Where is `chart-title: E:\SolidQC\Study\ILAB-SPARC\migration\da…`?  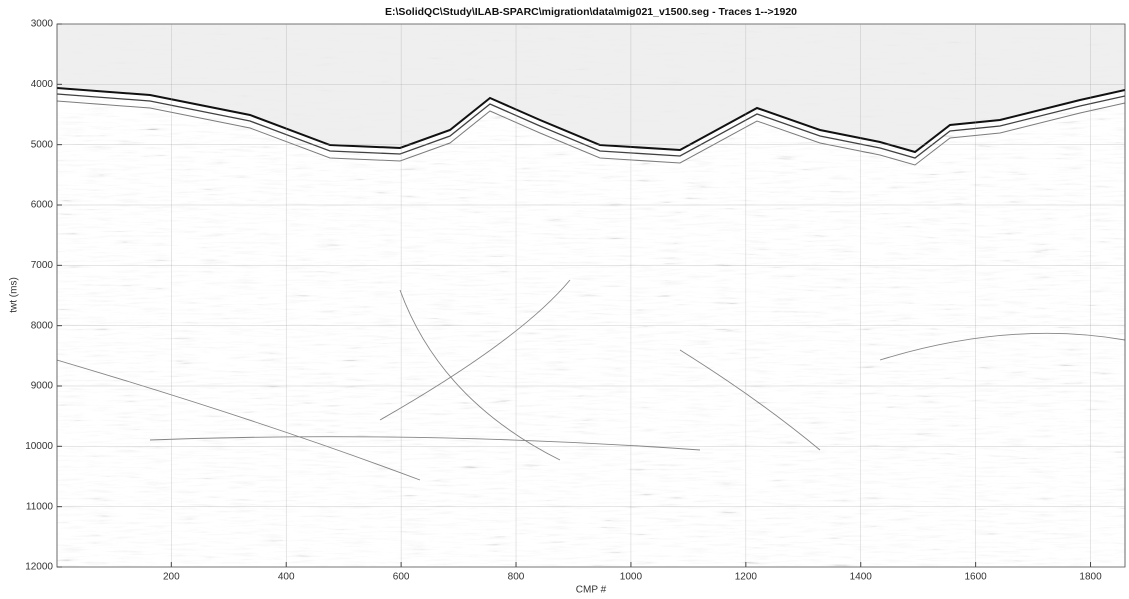
chart-title: E:\SolidQC\Study\ILAB-SPARC\migration\da… is located at coordinates (591, 12).